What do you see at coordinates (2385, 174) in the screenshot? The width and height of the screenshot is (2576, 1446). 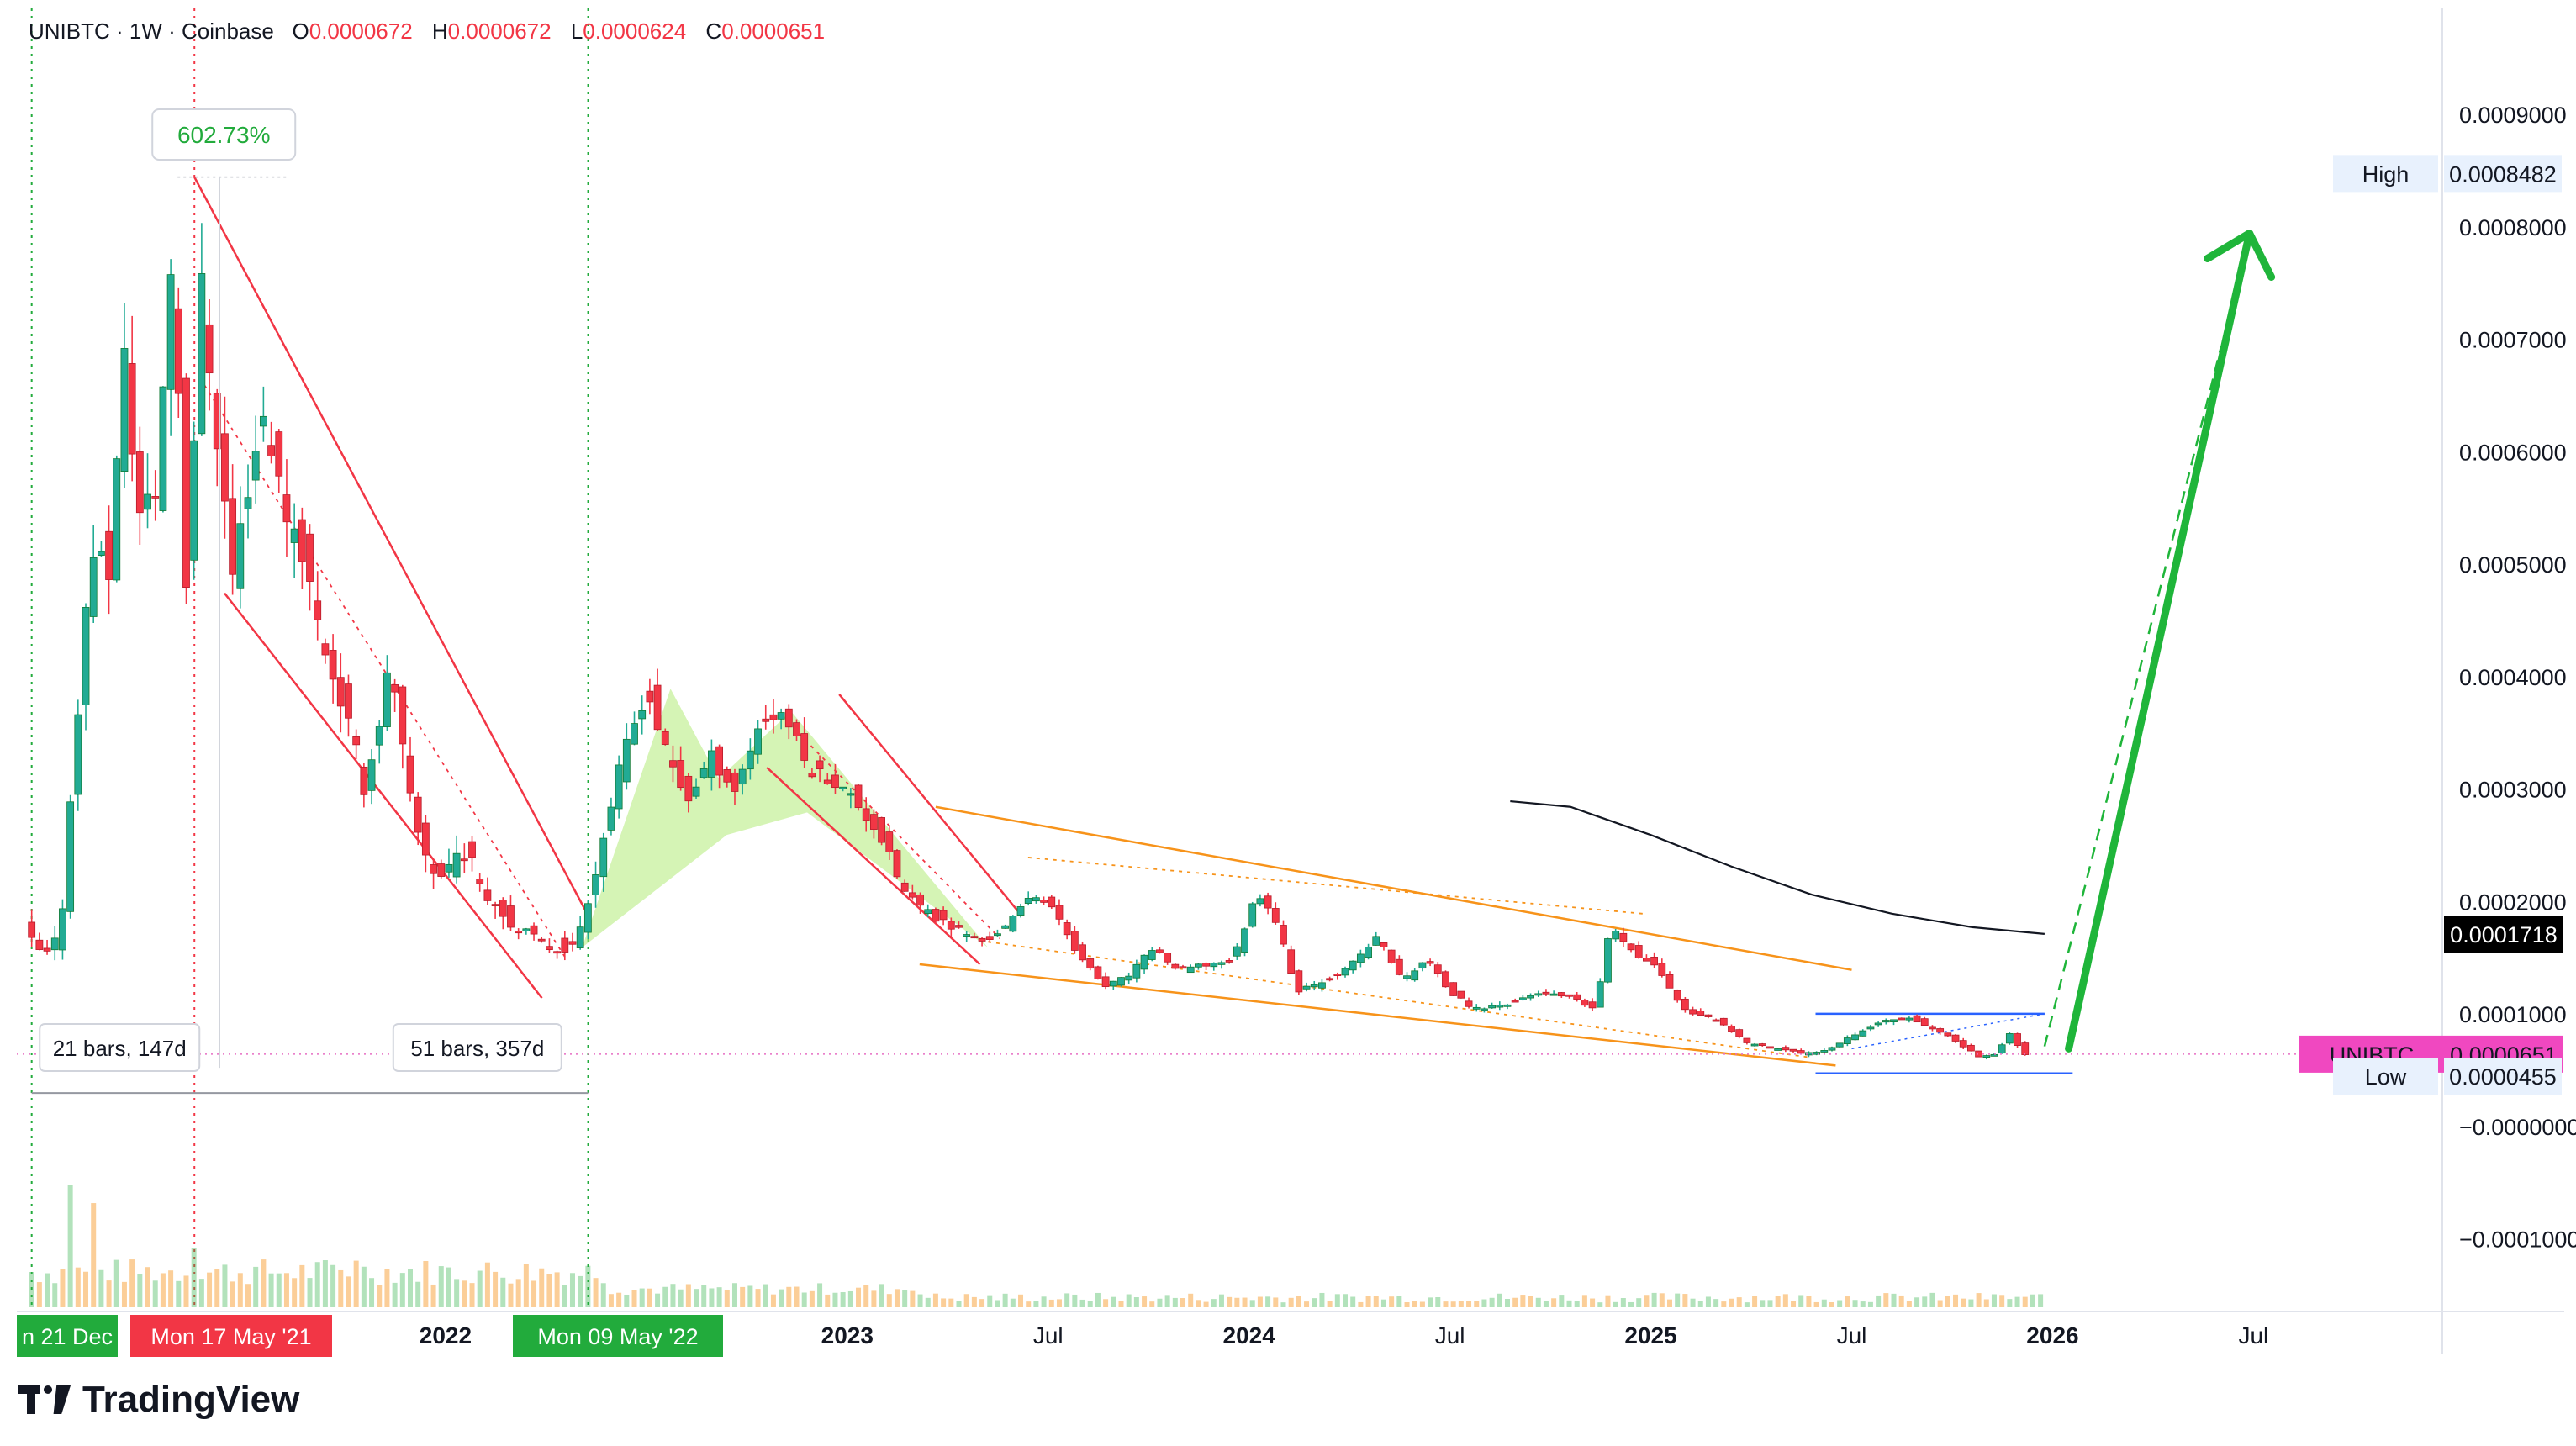 I see `high-tag-label: High` at bounding box center [2385, 174].